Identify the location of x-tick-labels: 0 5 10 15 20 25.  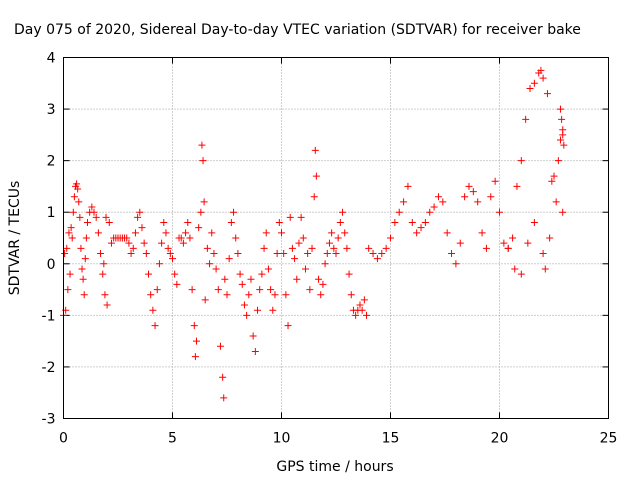
(338, 439).